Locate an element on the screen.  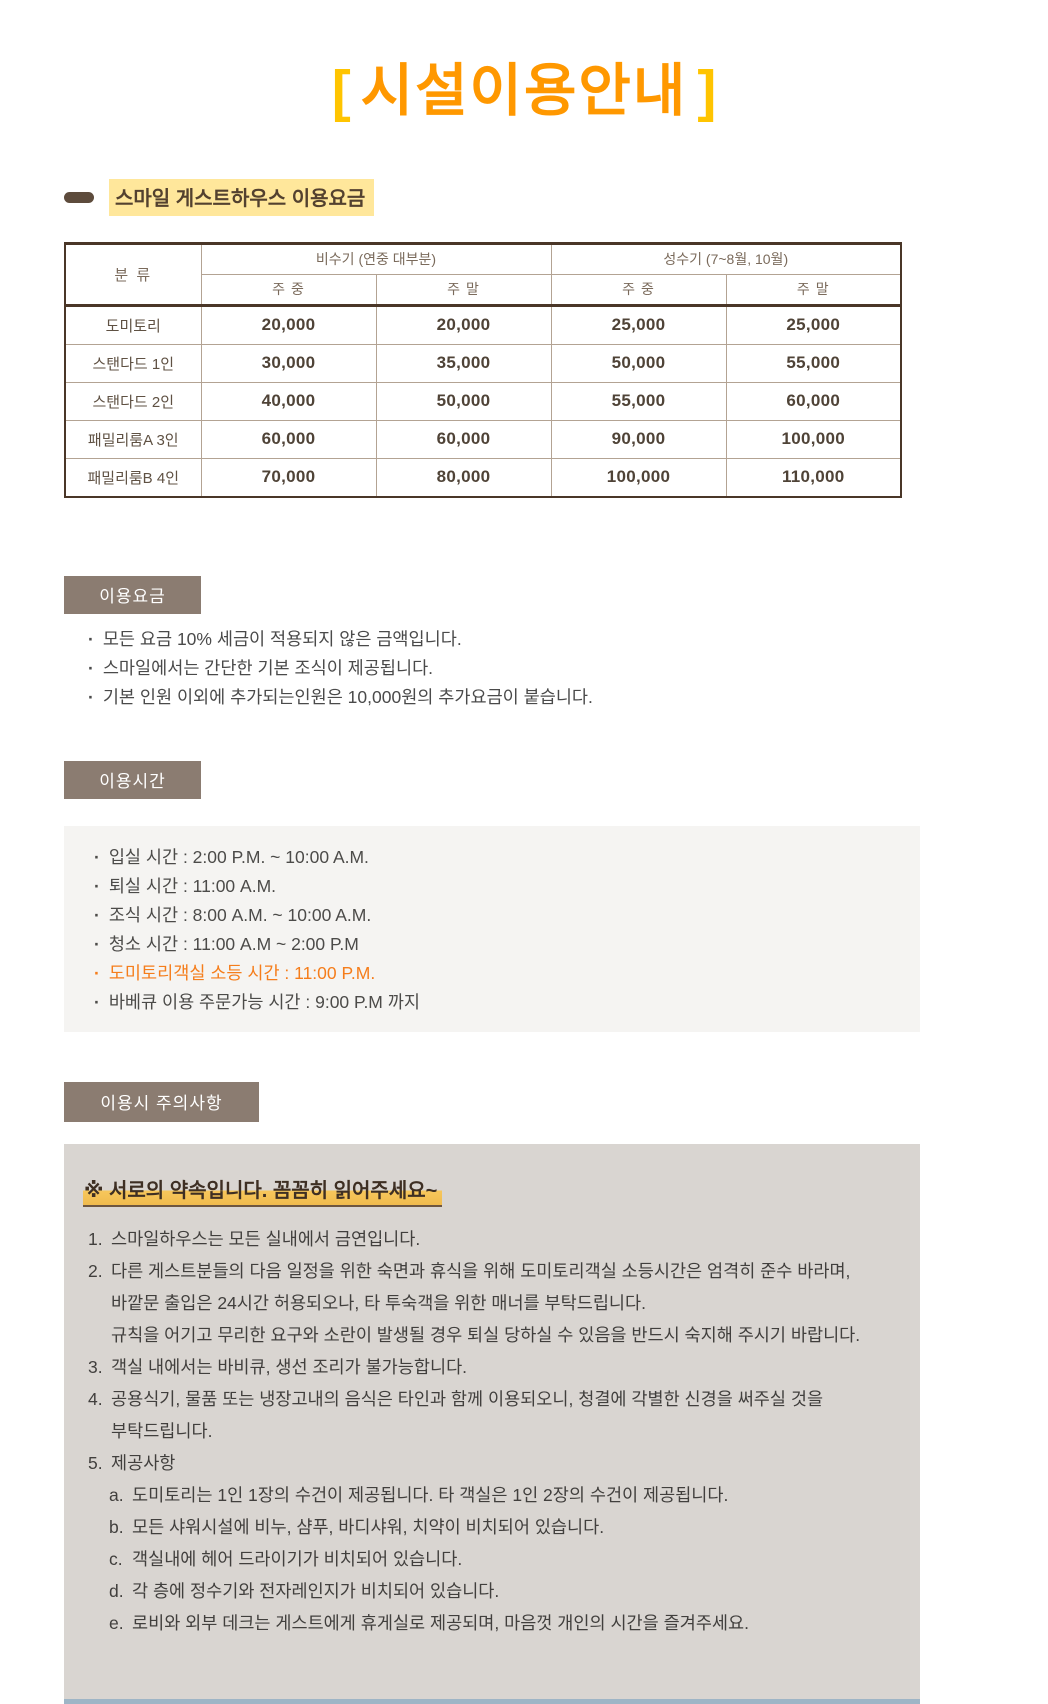
hours-item: 입실 시간 : 2:00 P.M. ~ 10:00 A.M. is located at coordinates (507, 857).